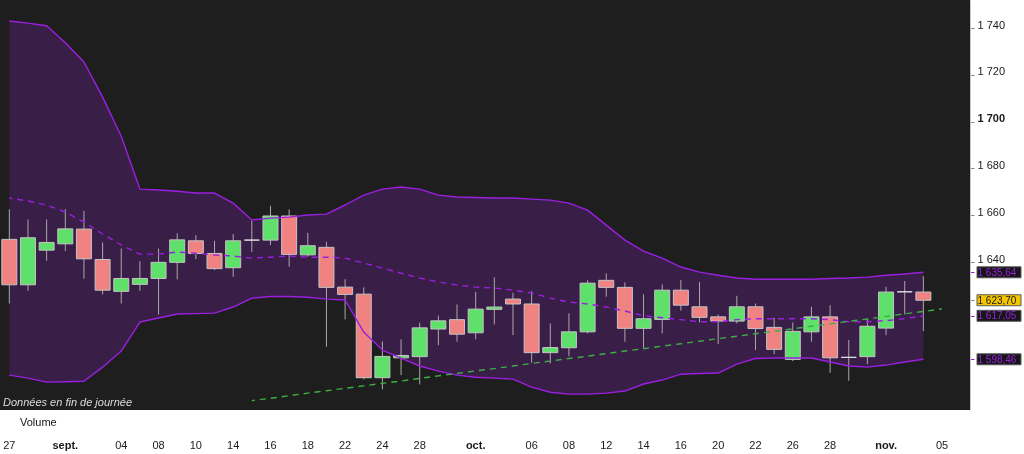  What do you see at coordinates (886, 444) in the screenshot?
I see `x-tick-label: nov.` at bounding box center [886, 444].